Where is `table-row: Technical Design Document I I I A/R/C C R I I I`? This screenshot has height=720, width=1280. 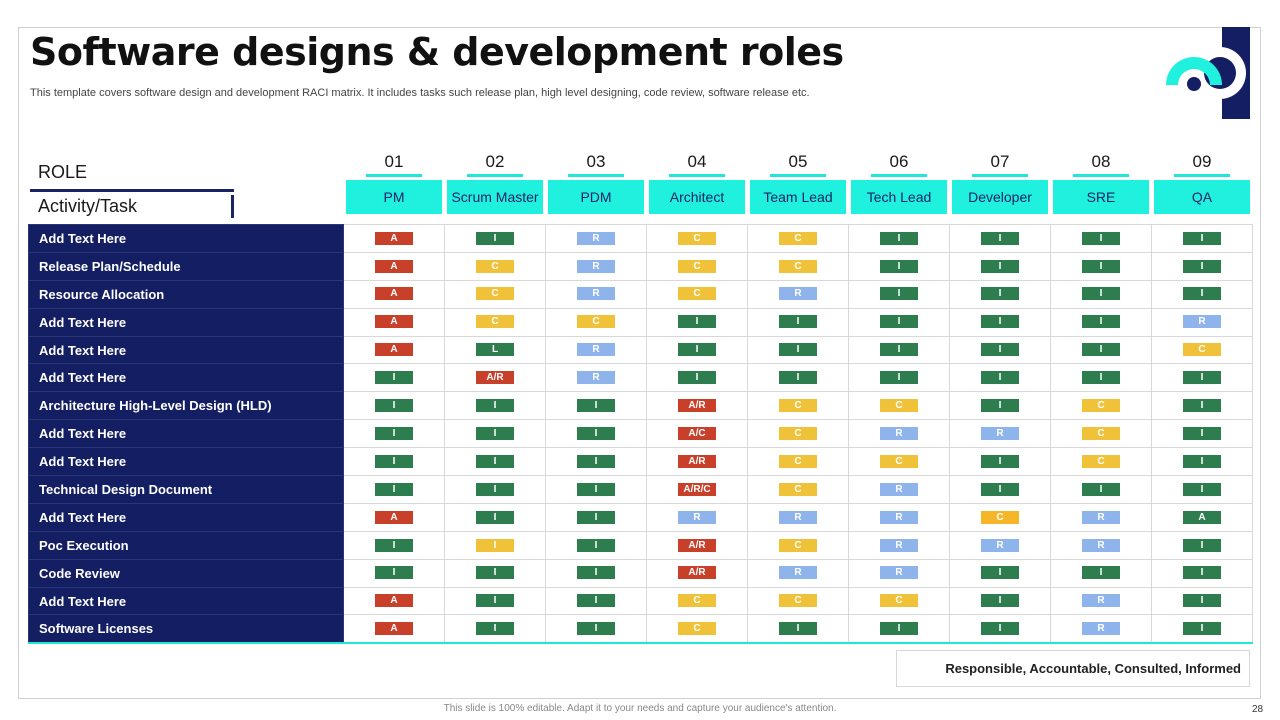
table-row: Technical Design Document I I I A/R/C C R I I I is located at coordinates (640, 489).